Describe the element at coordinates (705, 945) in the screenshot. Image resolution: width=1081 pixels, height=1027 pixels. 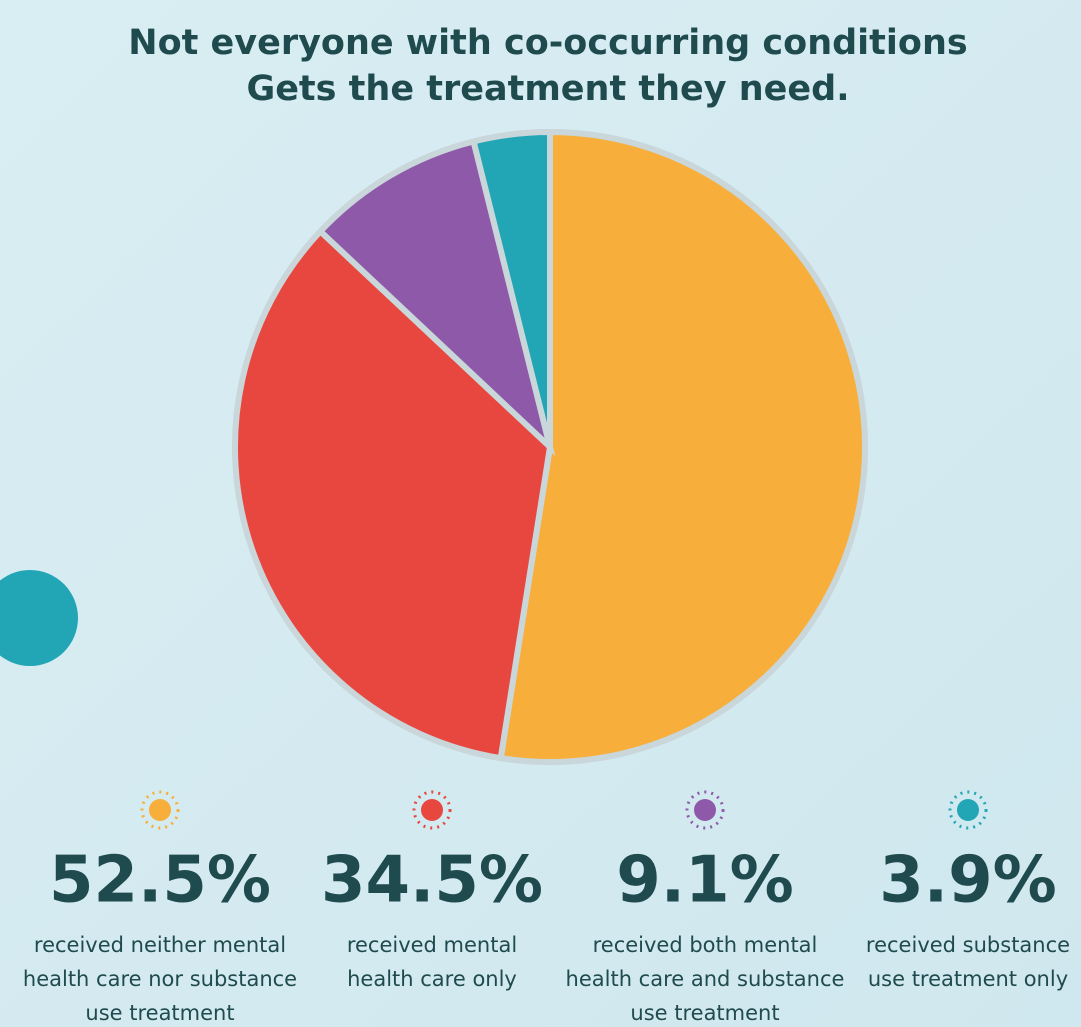
I see `legend-label: received both mental` at that location.